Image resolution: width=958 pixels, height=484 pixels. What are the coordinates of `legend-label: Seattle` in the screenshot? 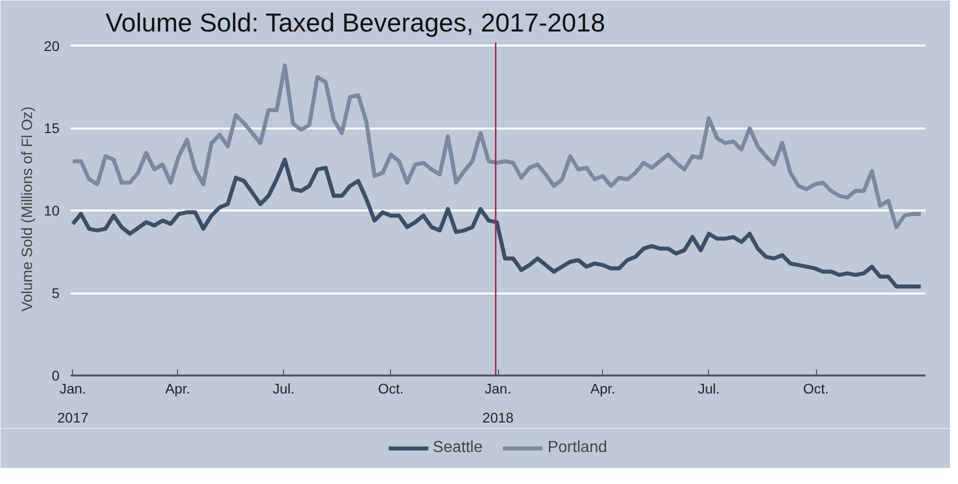 It's located at (457, 448).